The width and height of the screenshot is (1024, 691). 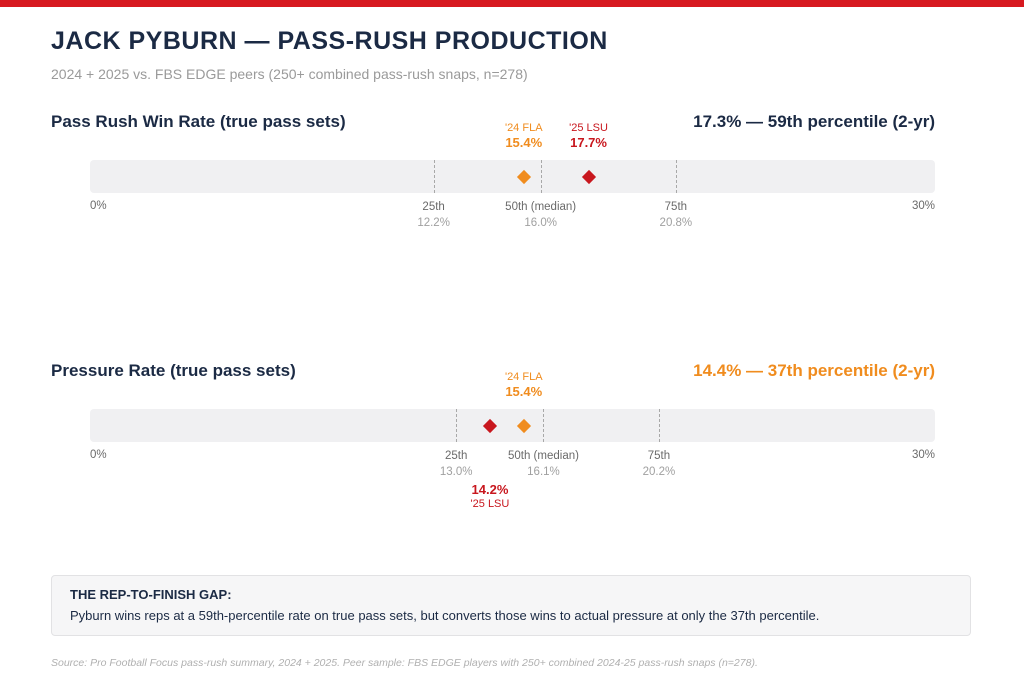 What do you see at coordinates (198, 121) in the screenshot?
I see `win-rate-title: Pass Rush Win Rate (true pass sets)` at bounding box center [198, 121].